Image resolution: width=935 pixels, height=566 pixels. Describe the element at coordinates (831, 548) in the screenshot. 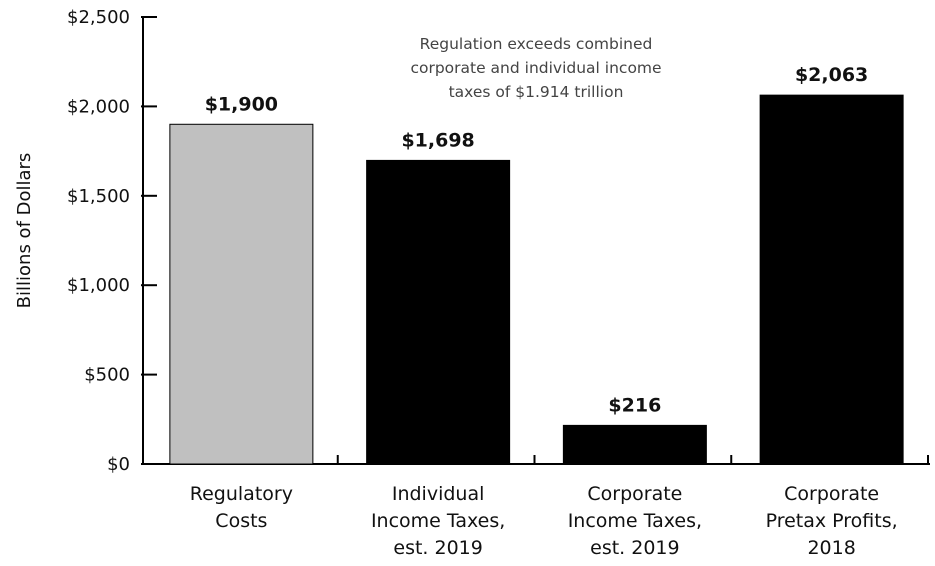

I see `category-label: 2018` at that location.